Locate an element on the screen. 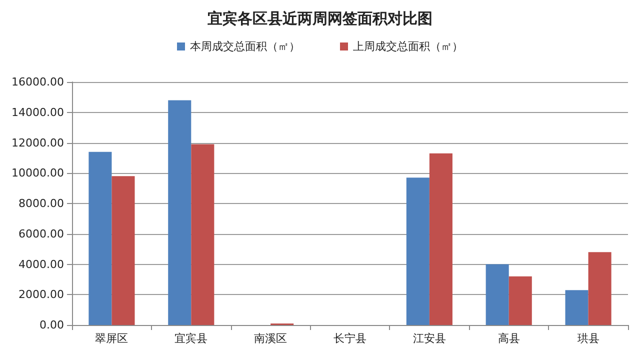 Image resolution: width=640 pixels, height=361 pixels. x-tick-label: 翠屏区 is located at coordinates (111, 338).